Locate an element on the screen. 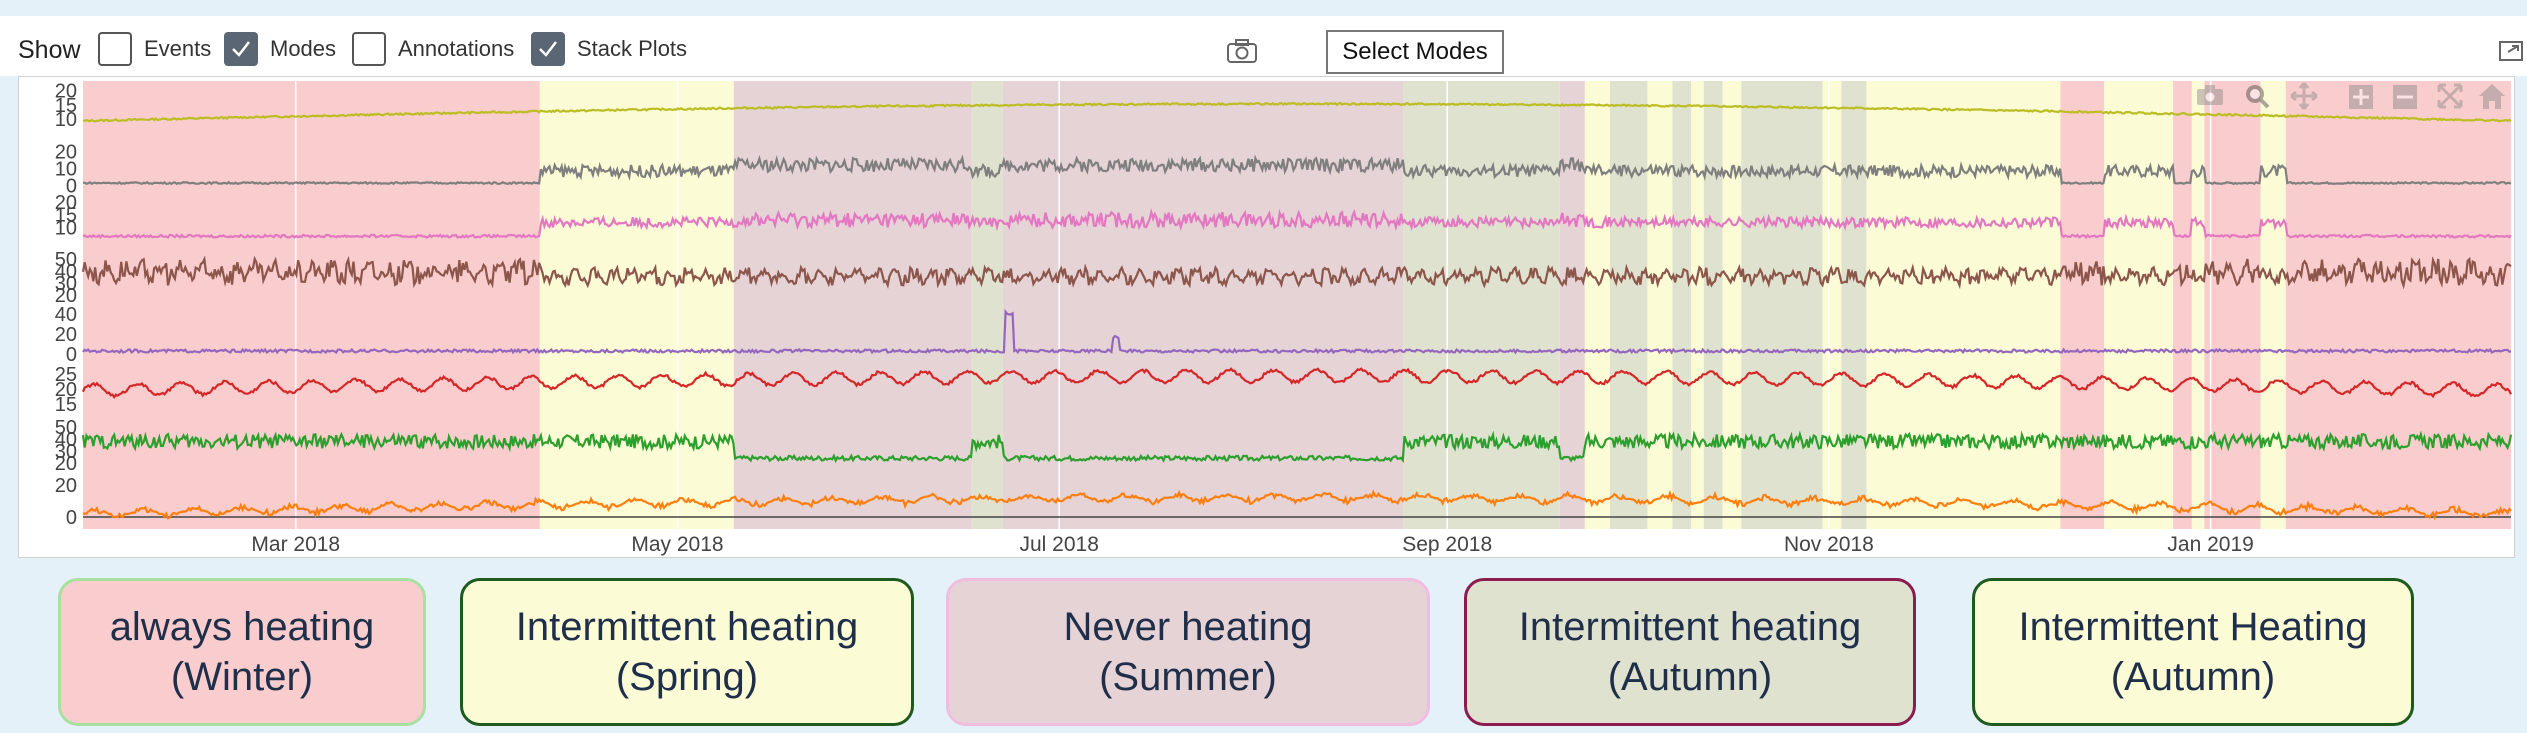 This screenshot has height=733, width=2527. modes-checkbox is located at coordinates (241, 49).